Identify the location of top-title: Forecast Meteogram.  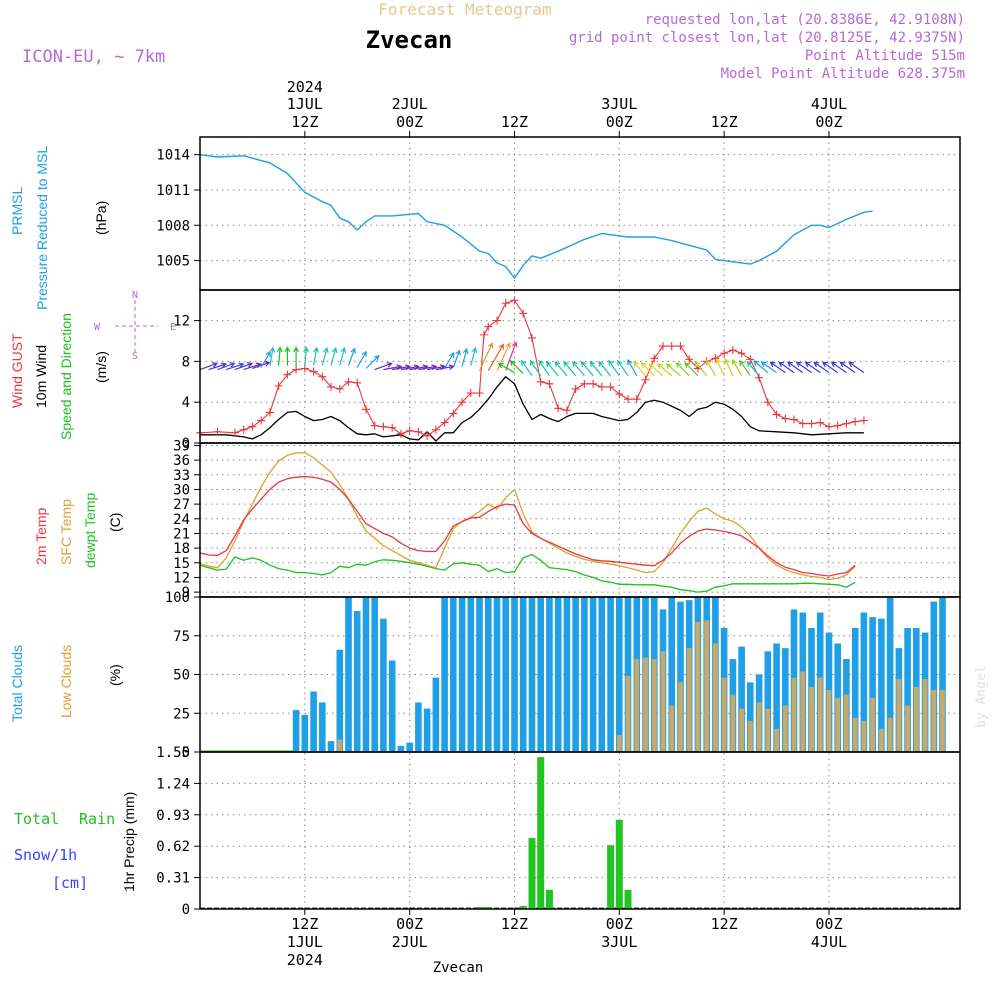
(464, 9).